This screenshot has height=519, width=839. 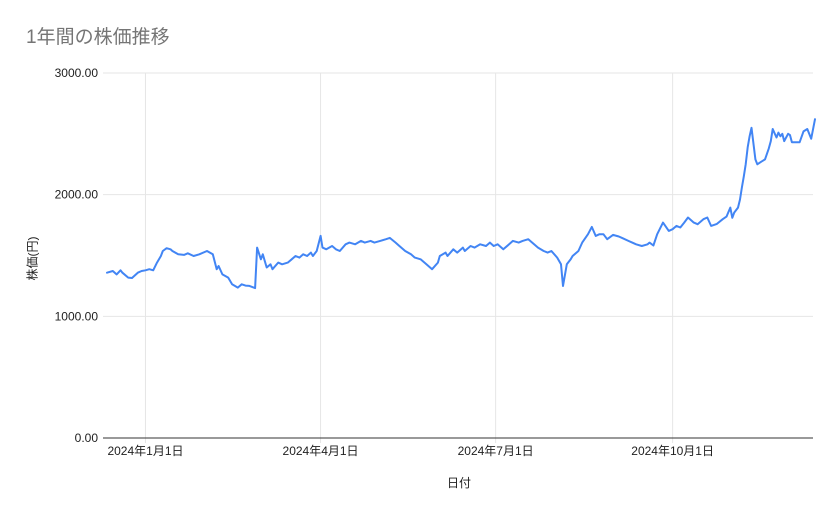 I want to click on chart-title: 1年間の株価推移, so click(x=98, y=37).